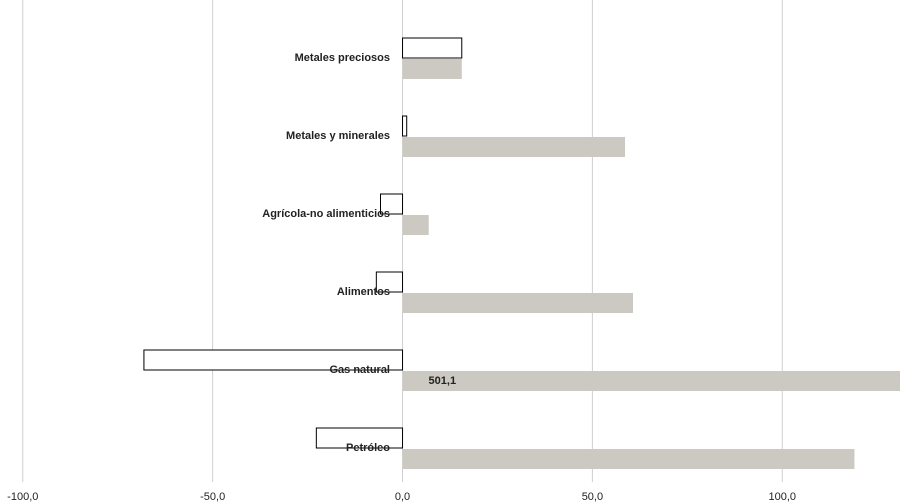  I want to click on x-tick-label: -50,0, so click(212, 496).